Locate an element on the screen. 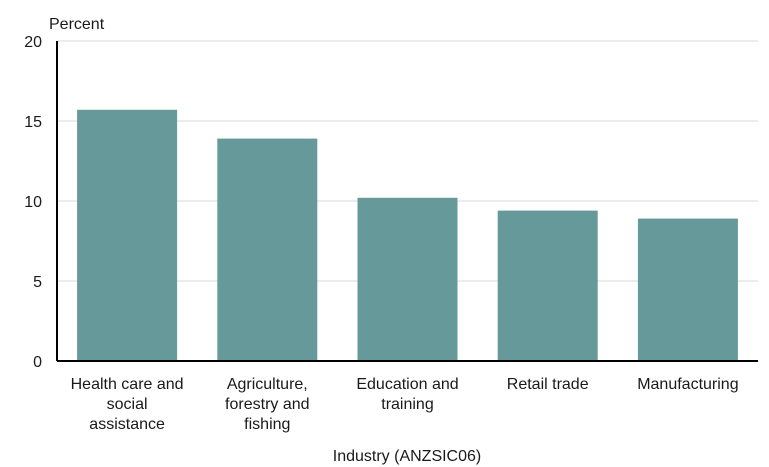 The image size is (769, 467). y-tick-label: 15 is located at coordinates (33, 122).